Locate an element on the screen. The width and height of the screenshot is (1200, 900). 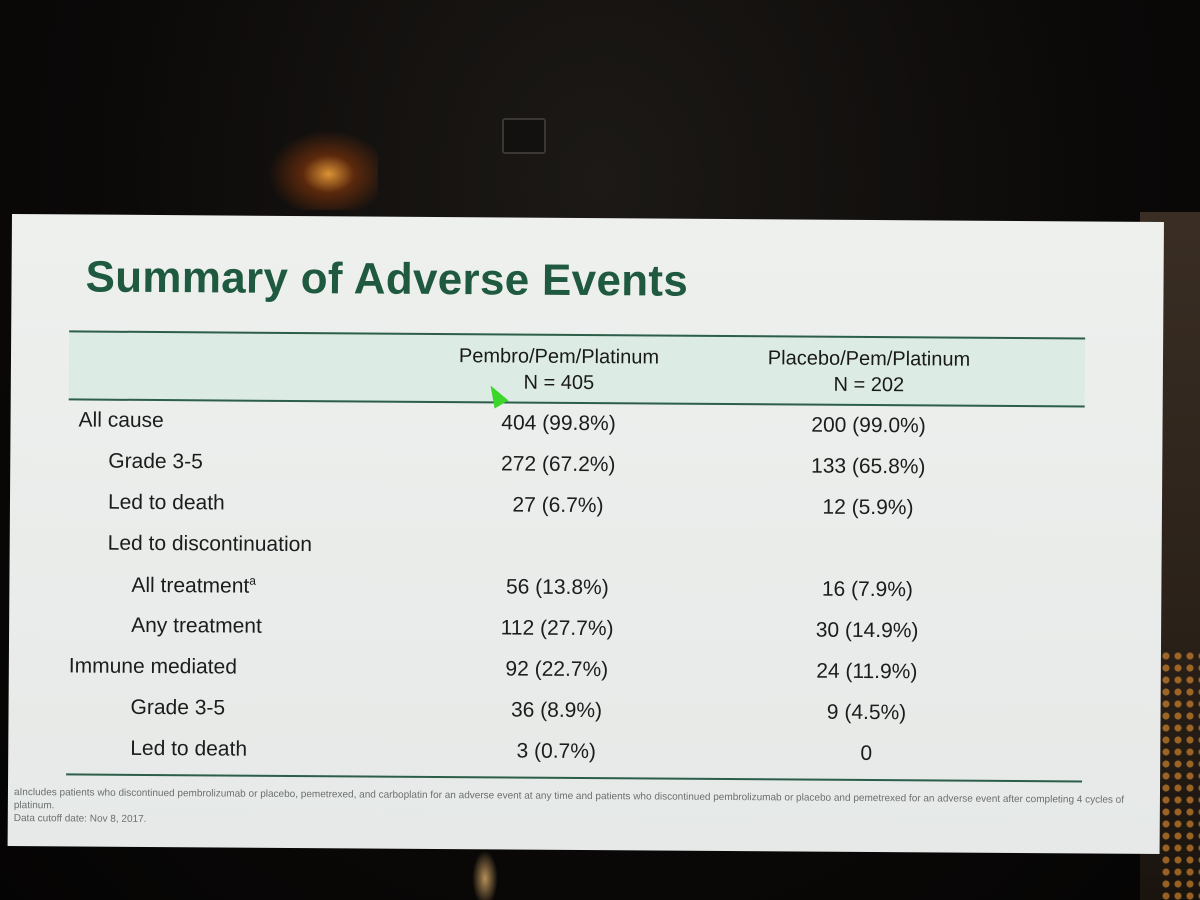
value-pembro: 112 (27.7%) is located at coordinates (557, 628).